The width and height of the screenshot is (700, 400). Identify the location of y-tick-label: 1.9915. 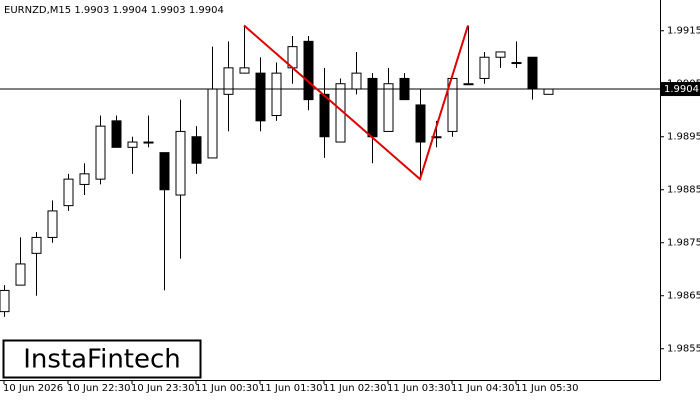
(683, 31).